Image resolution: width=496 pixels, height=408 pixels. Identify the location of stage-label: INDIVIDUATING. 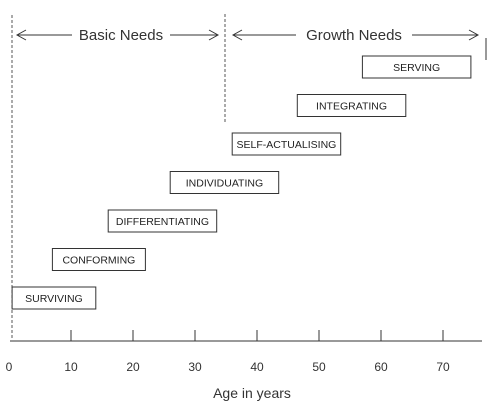
(224, 184).